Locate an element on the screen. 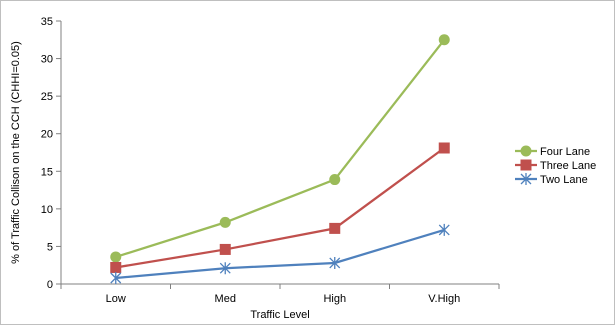  y-tick-label: 0 is located at coordinates (50, 285).